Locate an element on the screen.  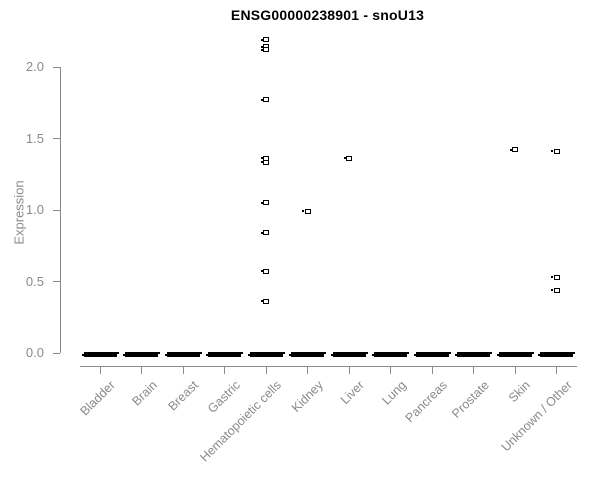
y-tick-label: 1.5 is located at coordinates (34, 138).